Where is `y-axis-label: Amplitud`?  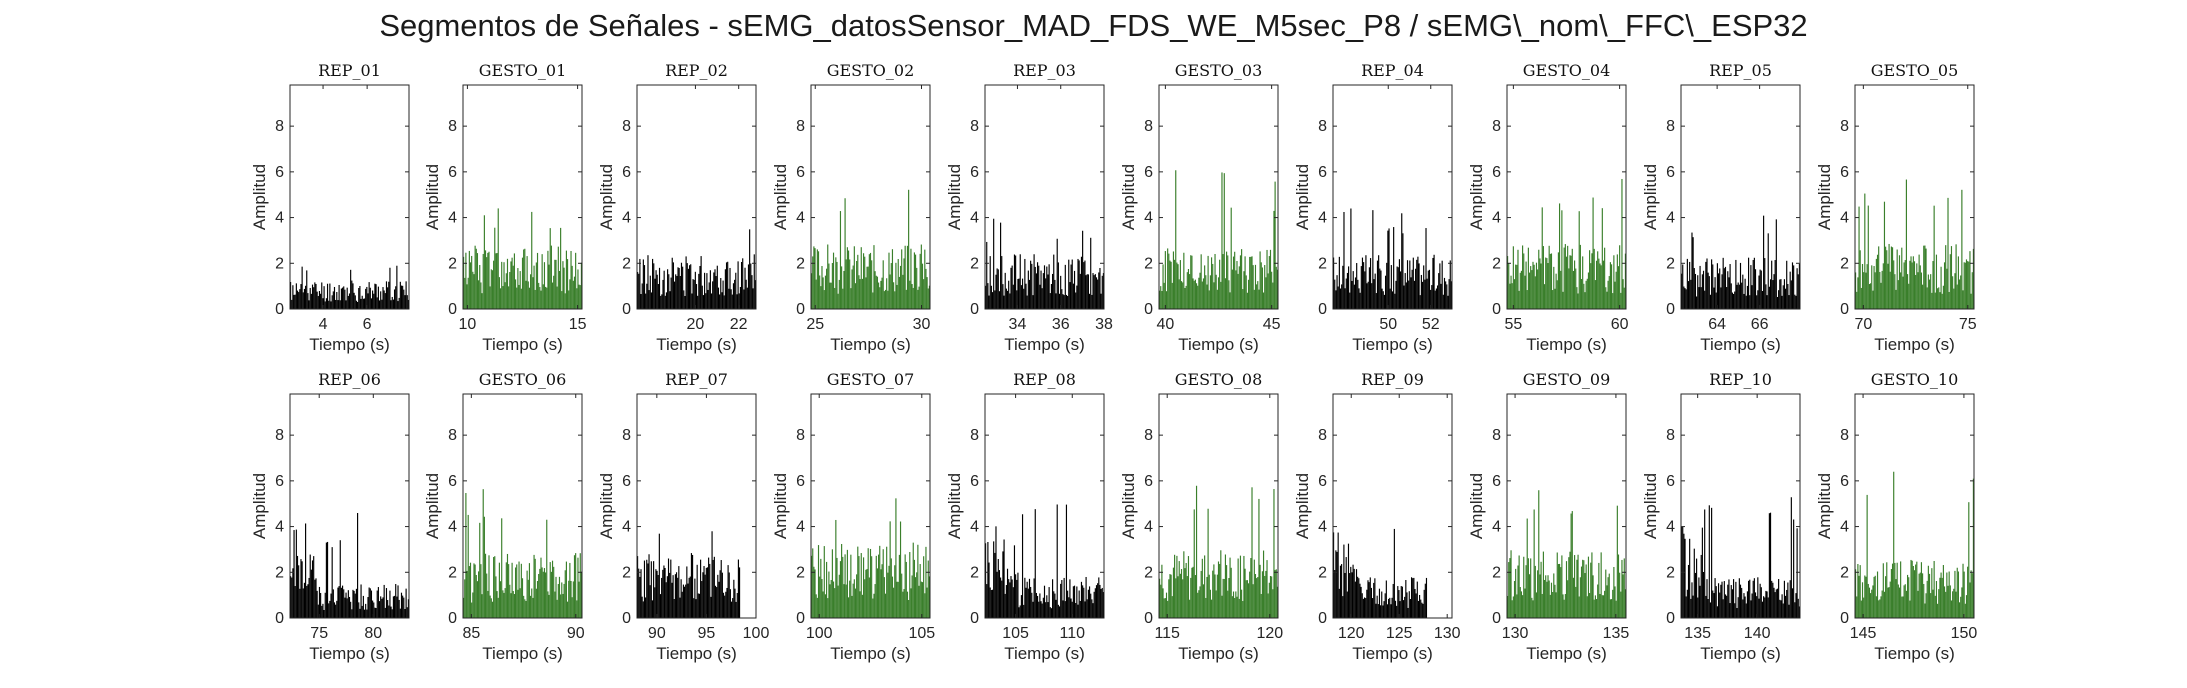
y-axis-label: Amplitud is located at coordinates (1824, 197).